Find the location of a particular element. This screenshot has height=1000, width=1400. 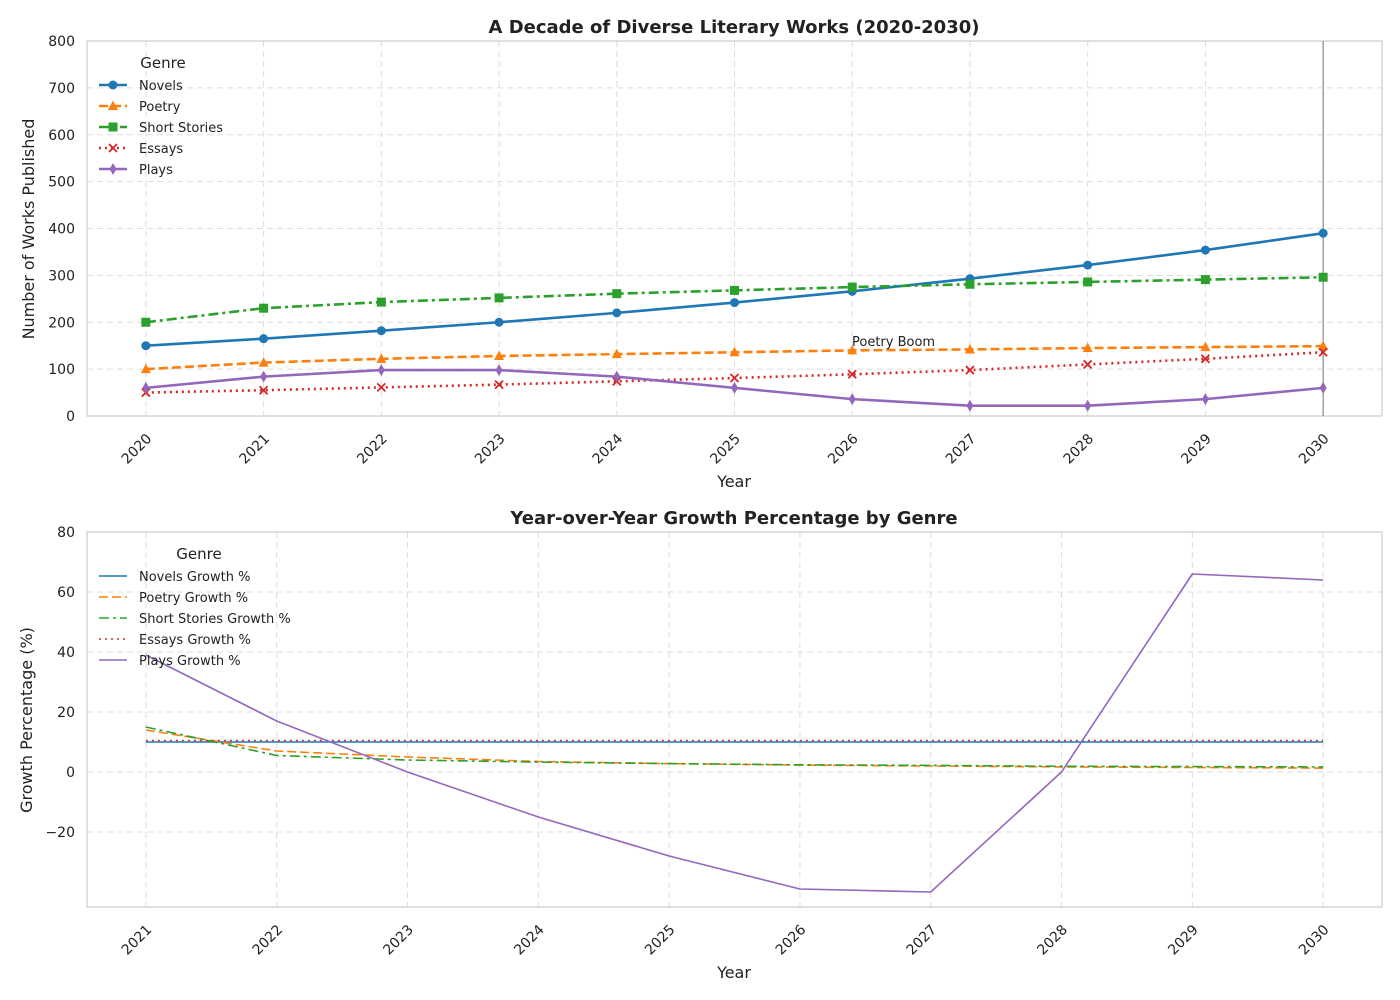

chart-bottom-ylabel: Growth Percentage (%) is located at coordinates (26, 720).